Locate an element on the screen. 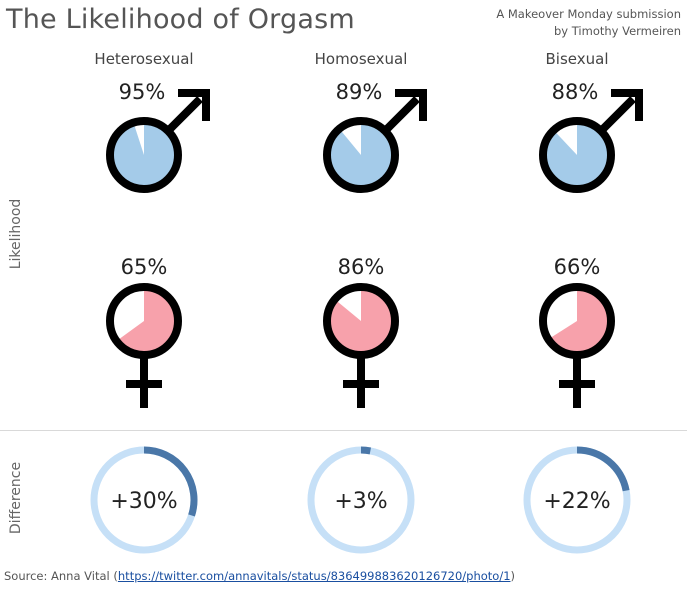 The width and height of the screenshot is (687, 589). male-pct-label-bisexual: 88% is located at coordinates (575, 92).